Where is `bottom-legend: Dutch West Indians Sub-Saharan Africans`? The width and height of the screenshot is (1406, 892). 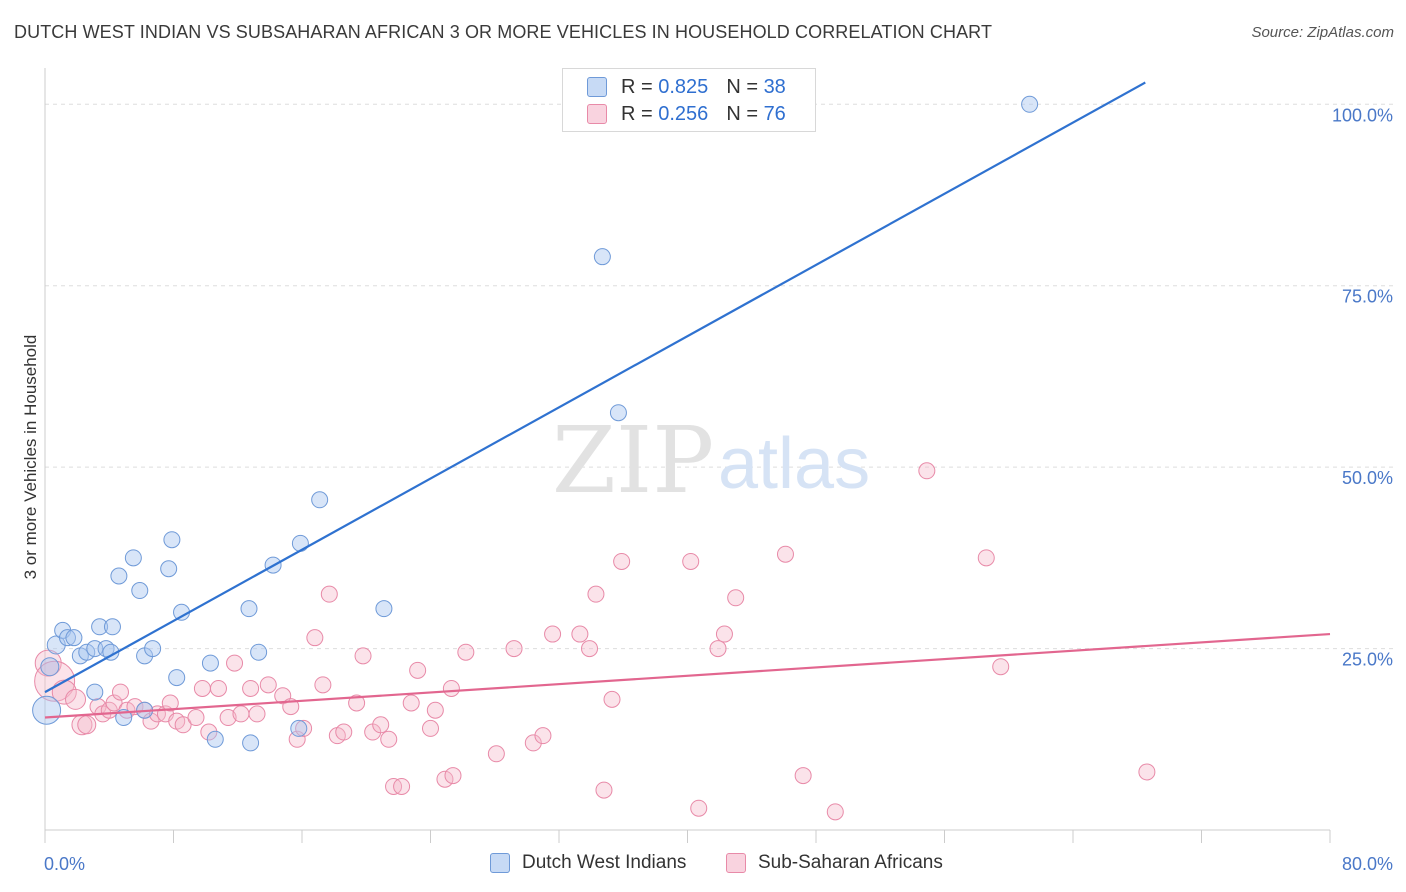
bottom-legend: Dutch West Indians Sub-Saharan Africans is located at coordinates (703, 865).